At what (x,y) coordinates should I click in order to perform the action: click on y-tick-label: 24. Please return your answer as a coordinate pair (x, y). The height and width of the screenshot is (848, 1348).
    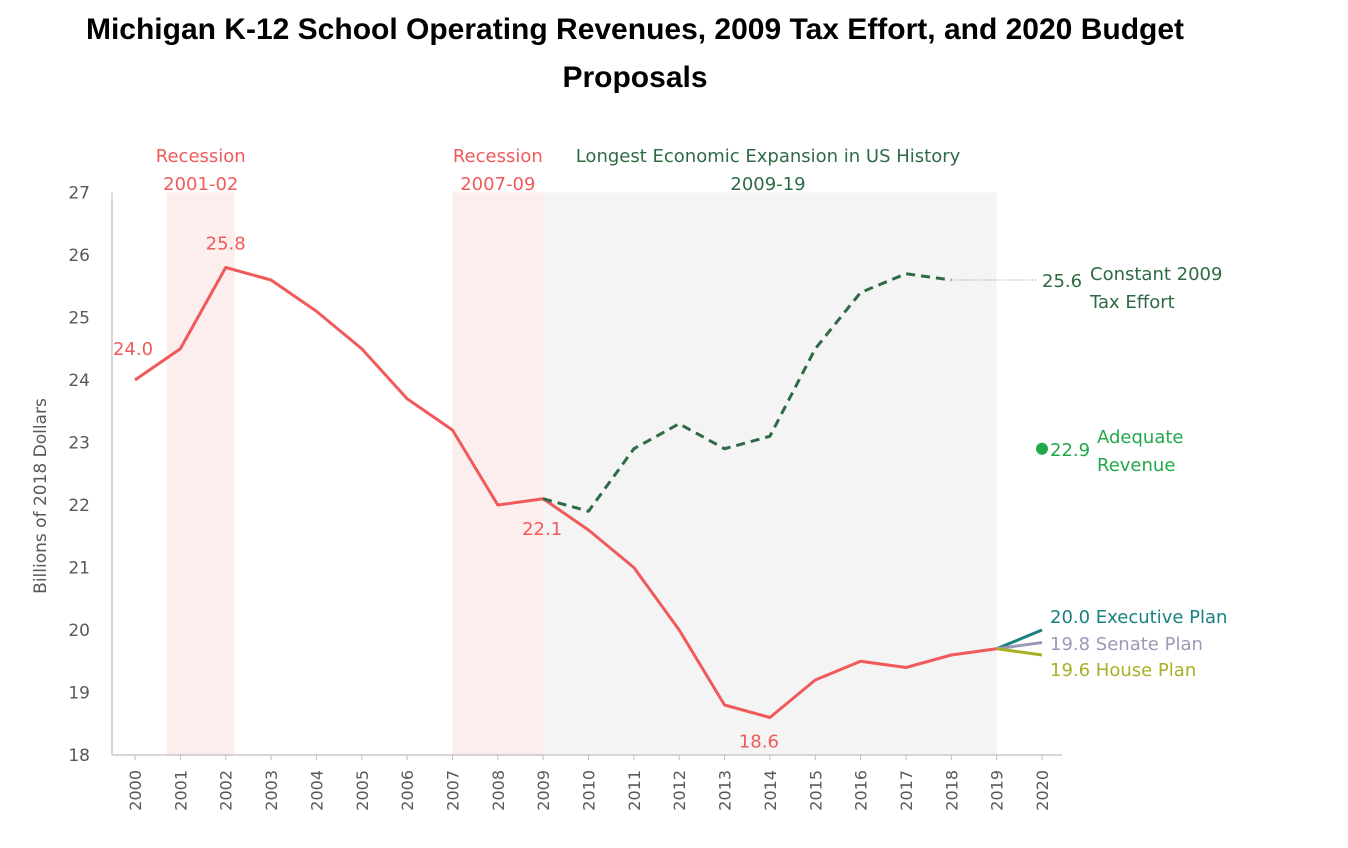
    Looking at the image, I should click on (79, 381).